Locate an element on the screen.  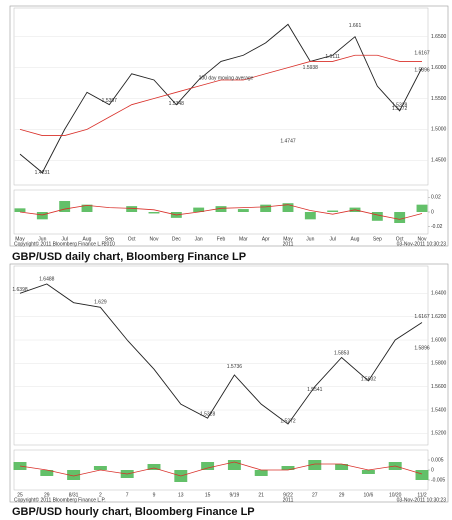
x-tick-label: 10/6 is located at coordinates (369, 495).